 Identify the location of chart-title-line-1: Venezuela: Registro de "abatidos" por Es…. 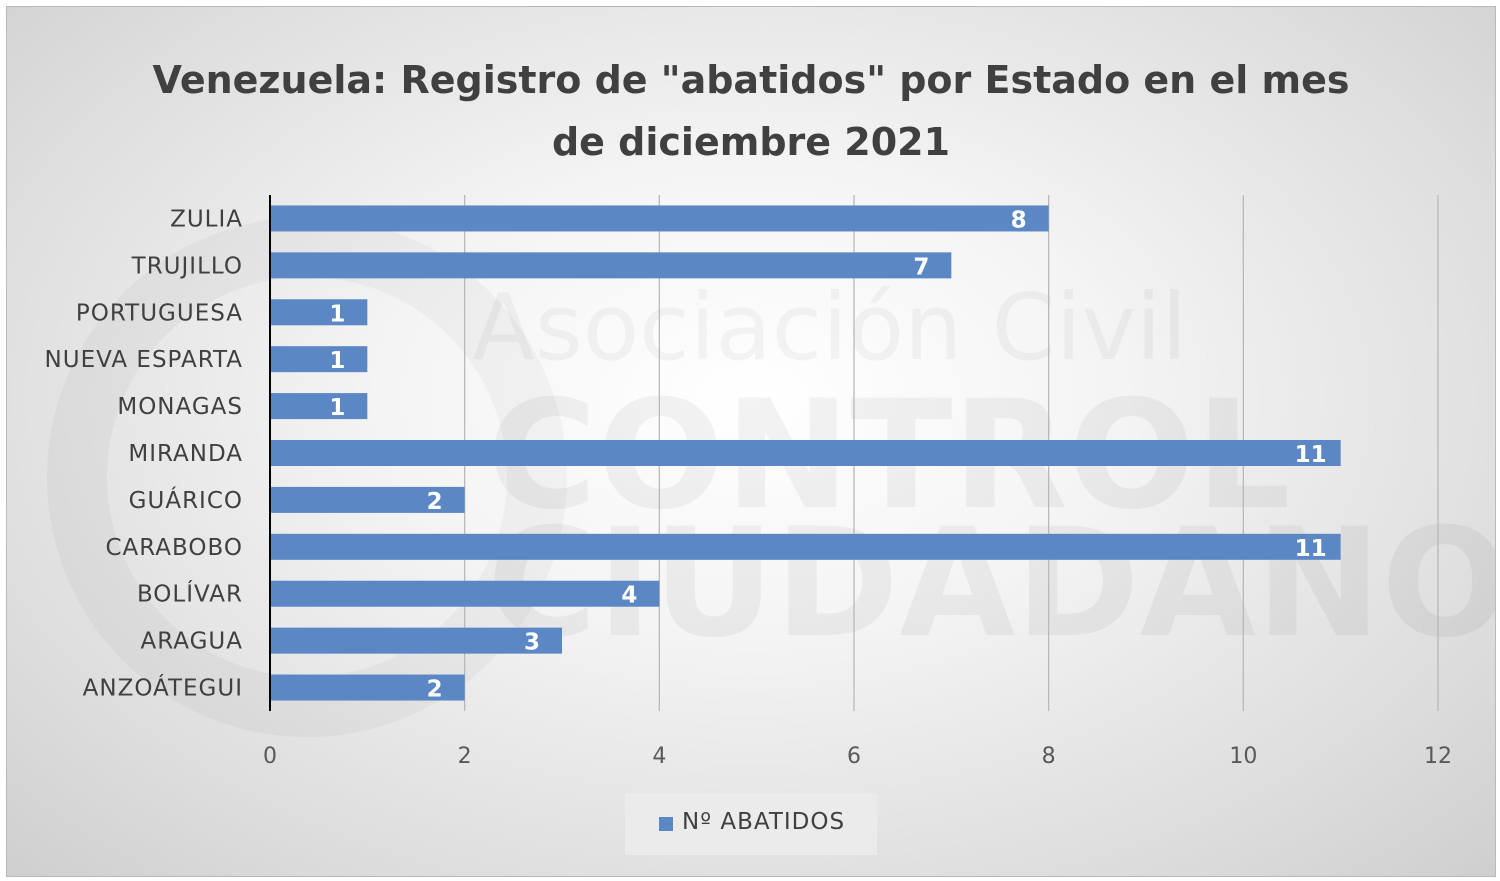
(751, 80).